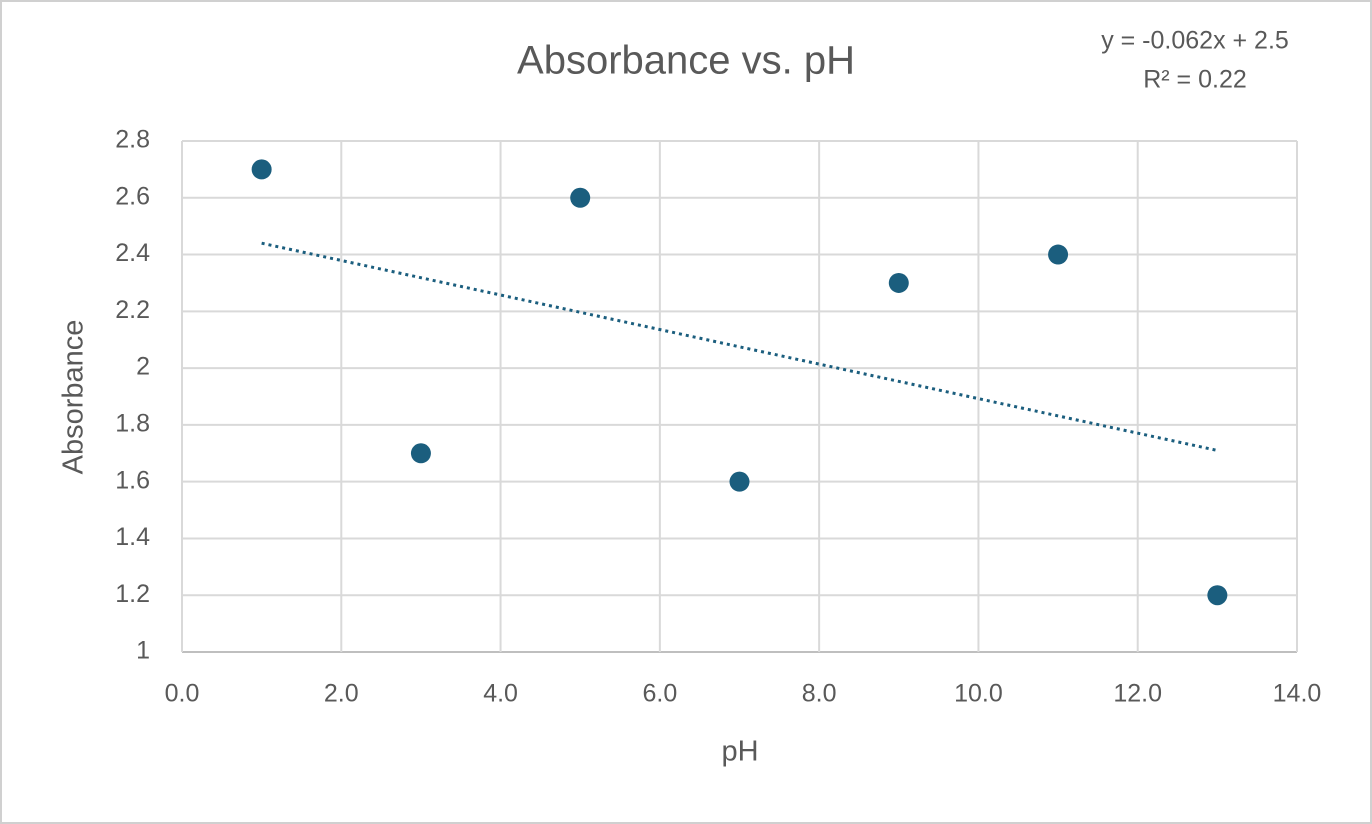  I want to click on y-tick-label: 2, so click(143, 367).